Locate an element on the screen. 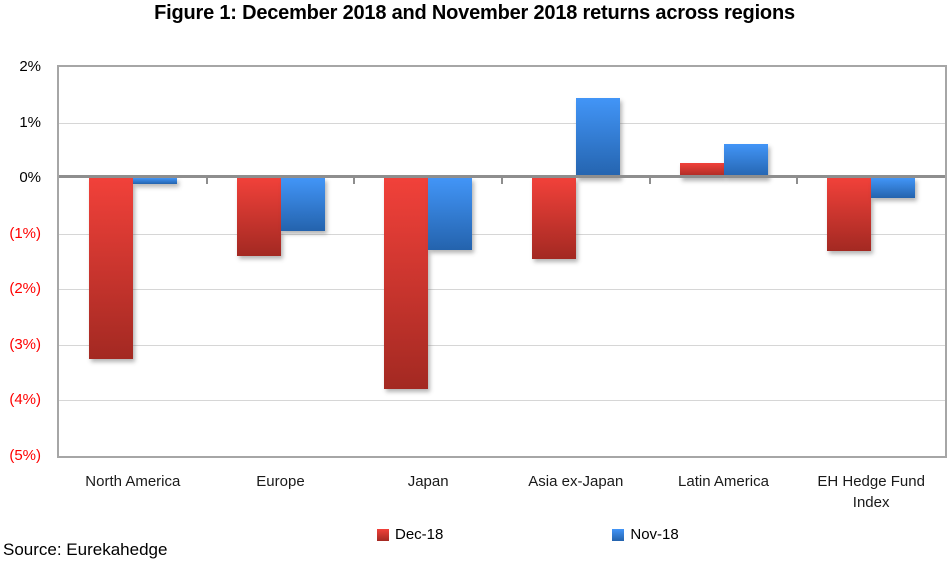 This screenshot has width=949, height=569. x-category-label: Japan is located at coordinates (428, 481).